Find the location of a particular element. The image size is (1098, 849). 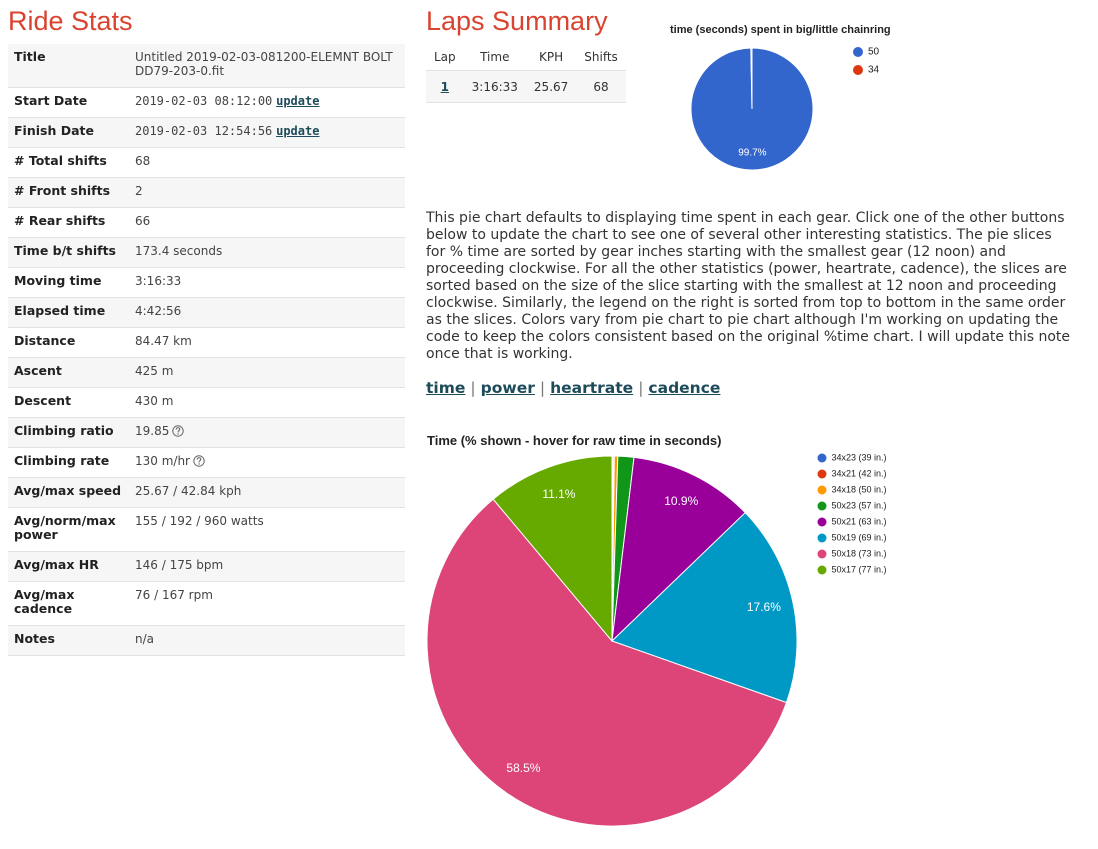

stat-value-cell: 84.47 km is located at coordinates (267, 342).